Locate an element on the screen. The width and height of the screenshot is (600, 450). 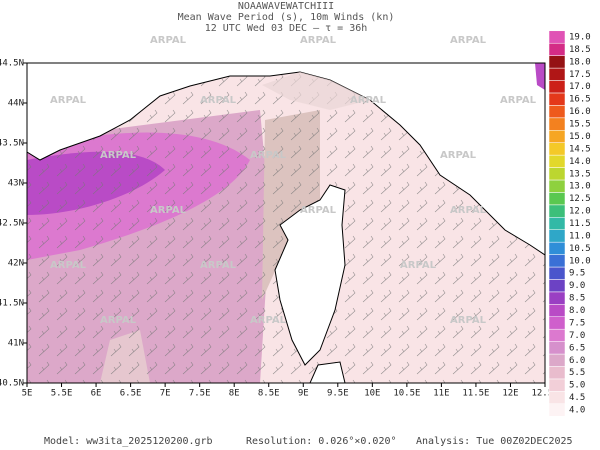
lat-label: 41N is located at coordinates (16, 344).